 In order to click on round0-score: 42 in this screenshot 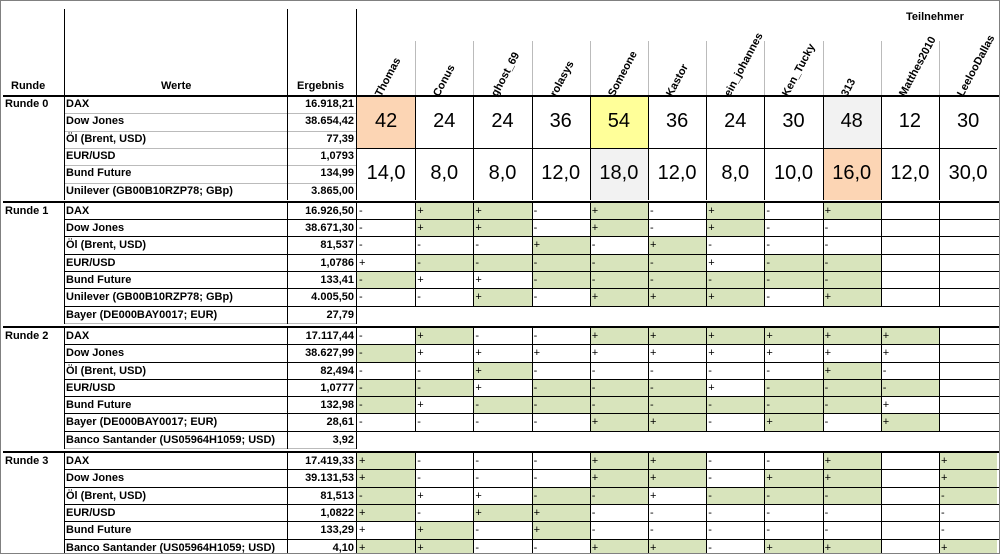, I will do `click(386, 122)`.